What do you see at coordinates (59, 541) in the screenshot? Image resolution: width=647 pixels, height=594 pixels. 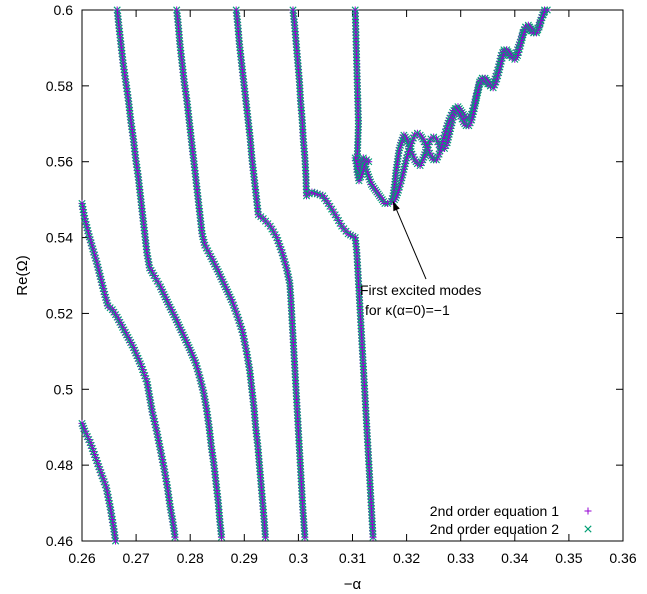 I see `y-tick-label: 0.46` at bounding box center [59, 541].